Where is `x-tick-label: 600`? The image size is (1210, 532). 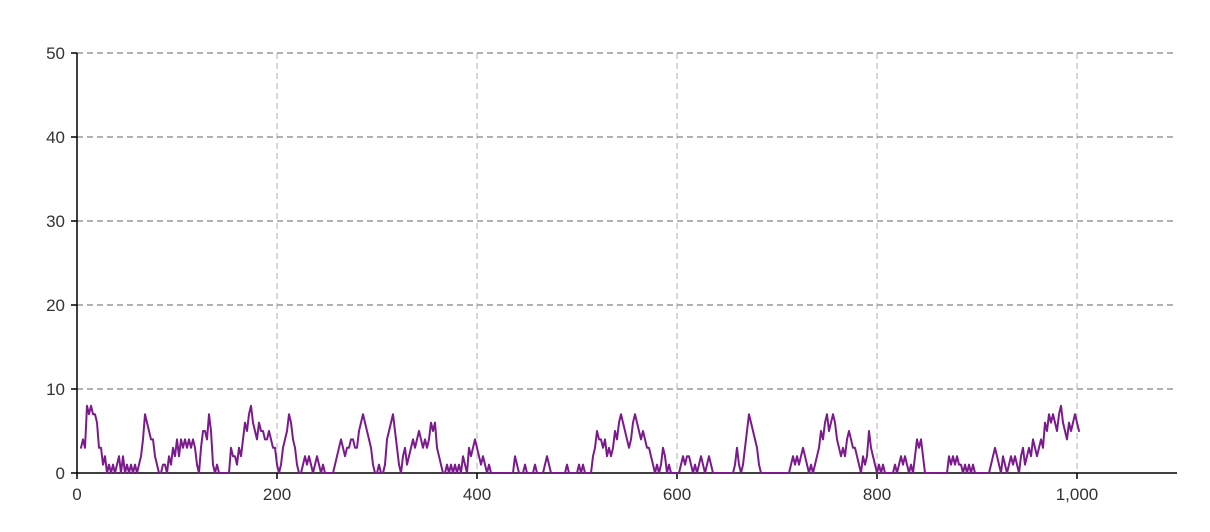 x-tick-label: 600 is located at coordinates (677, 494).